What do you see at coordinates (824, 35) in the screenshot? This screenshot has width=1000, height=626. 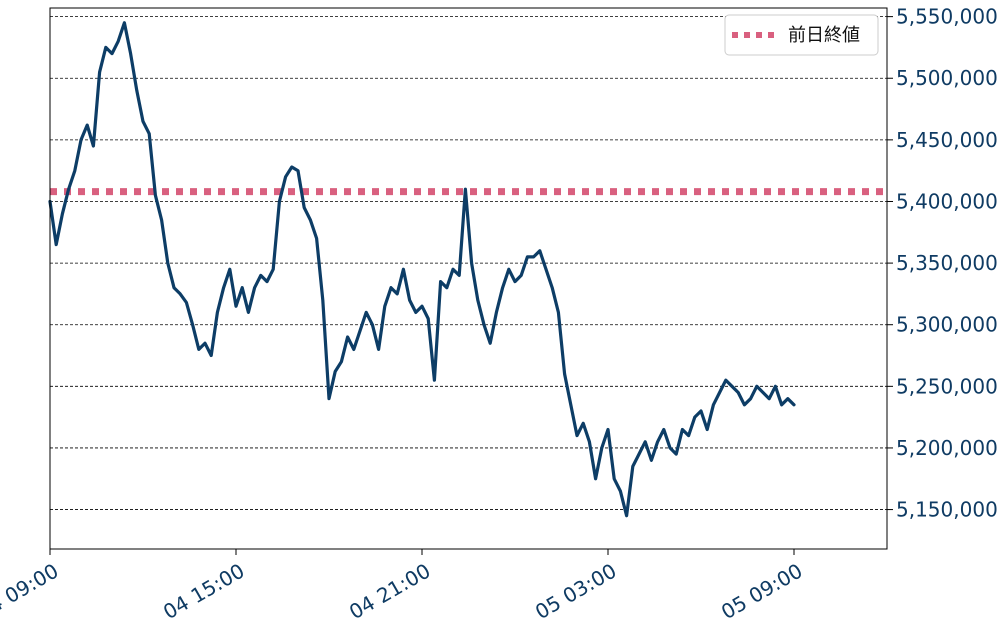 I see `legend-label: 前日終値` at bounding box center [824, 35].